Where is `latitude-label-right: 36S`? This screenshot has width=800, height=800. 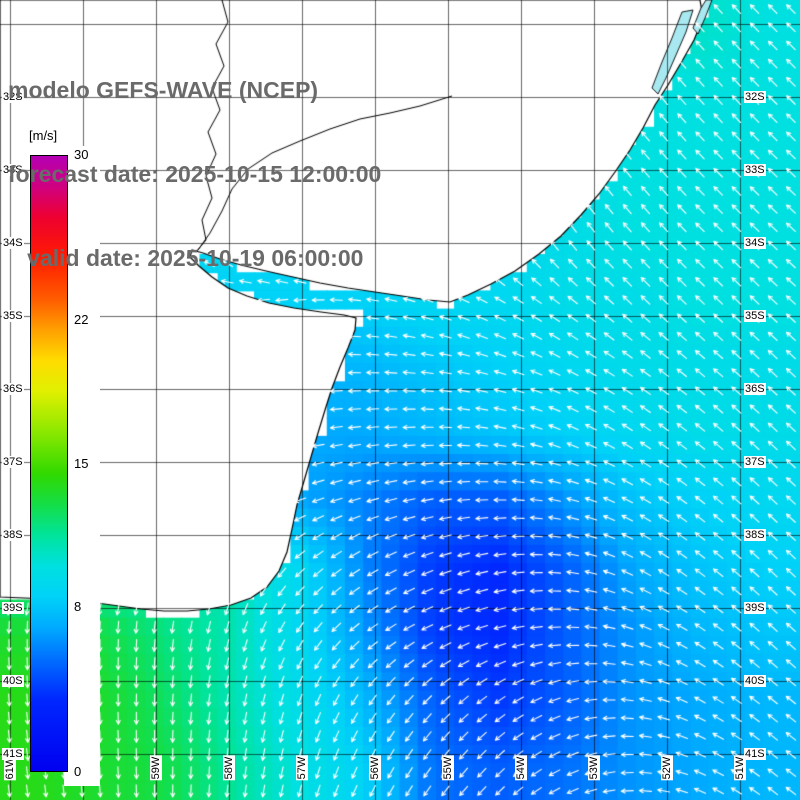
latitude-label-right: 36S is located at coordinates (755, 389).